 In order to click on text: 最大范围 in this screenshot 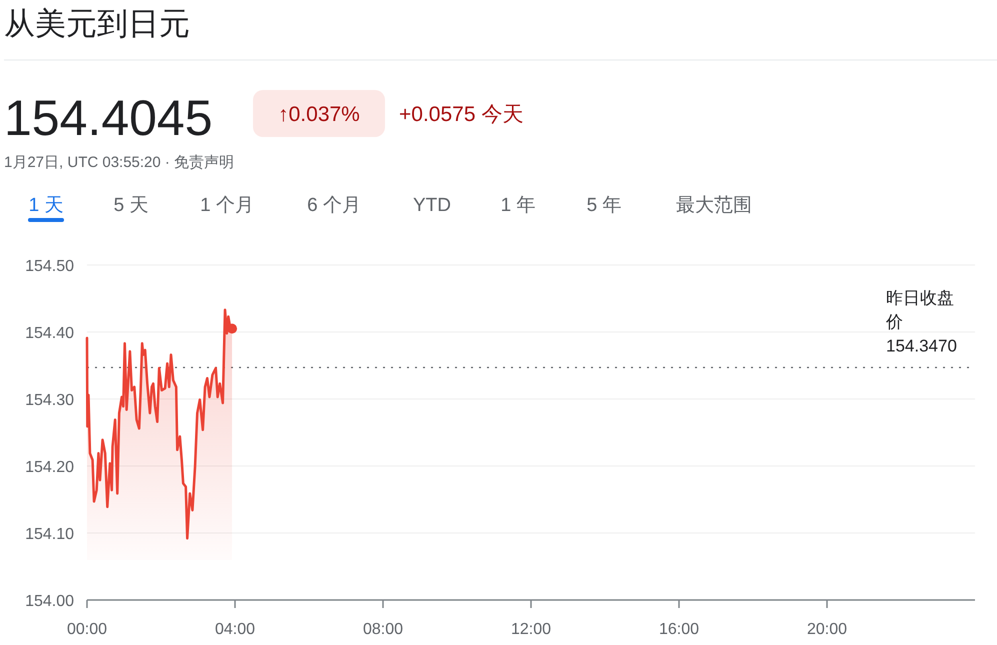, I will do `click(714, 205)`.